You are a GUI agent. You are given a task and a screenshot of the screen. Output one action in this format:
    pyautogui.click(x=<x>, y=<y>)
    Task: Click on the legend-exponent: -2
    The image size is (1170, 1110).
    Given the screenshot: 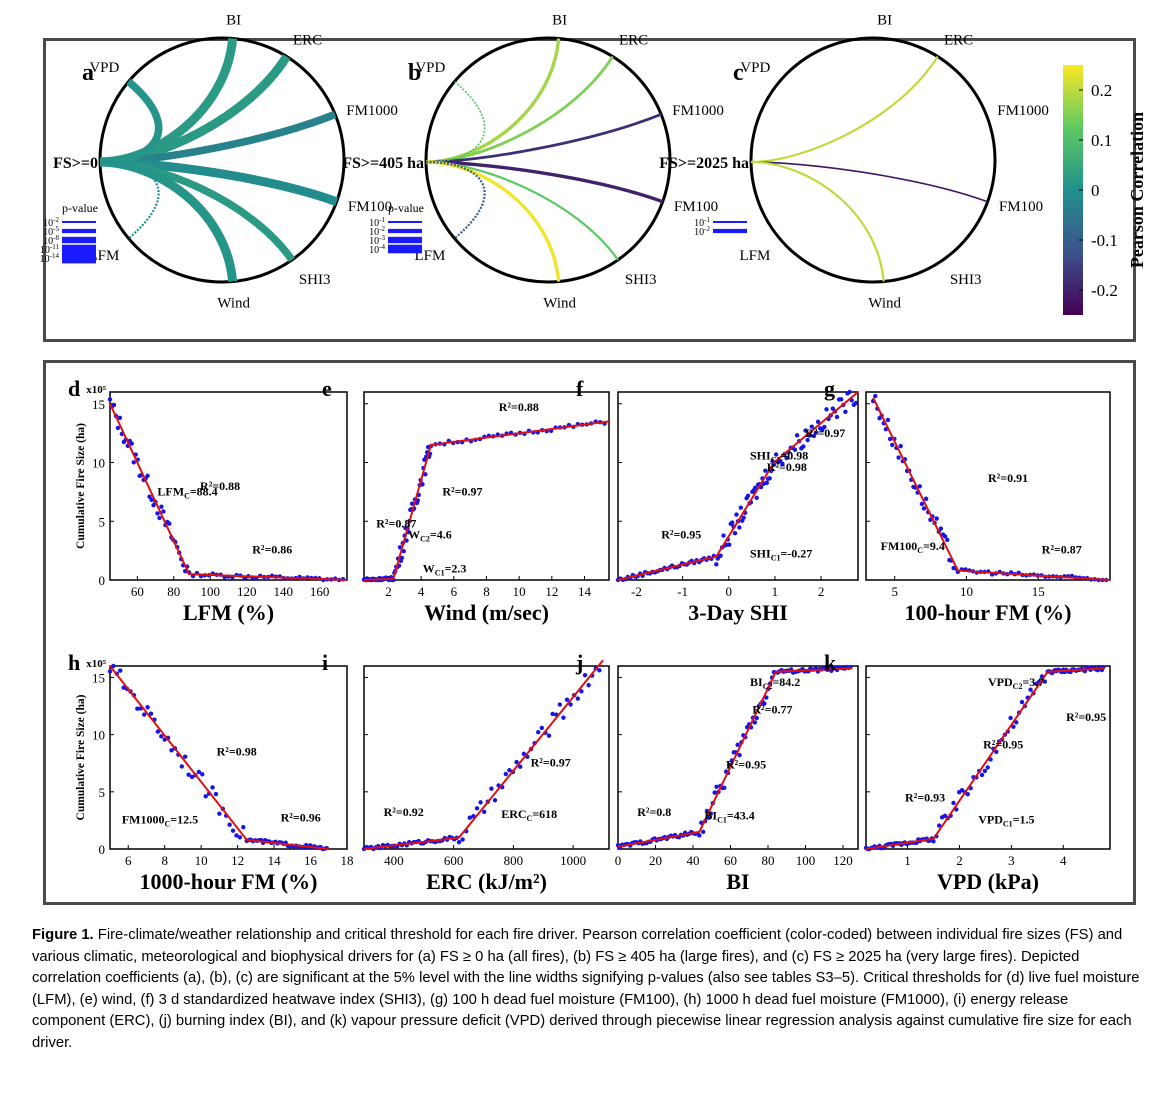 What is the action you would take?
    pyautogui.click(x=707, y=229)
    